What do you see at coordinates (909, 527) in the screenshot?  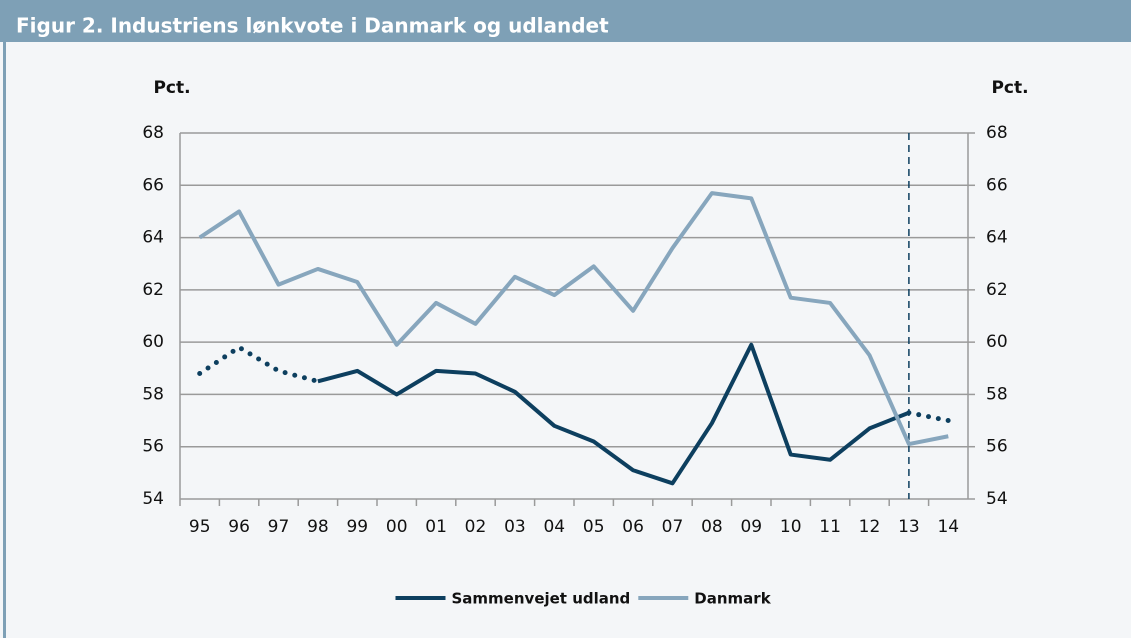 I see `x-tick-label: 13` at bounding box center [909, 527].